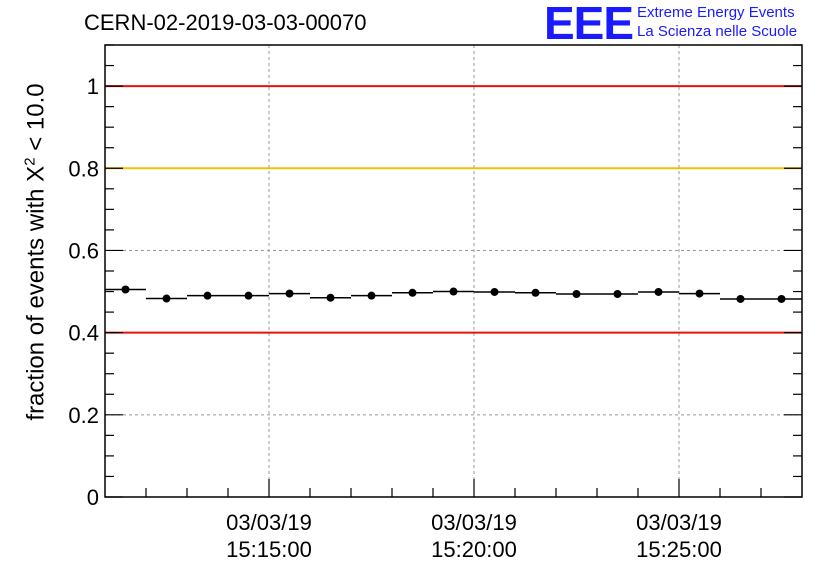  What do you see at coordinates (269, 522) in the screenshot?
I see `x-tick-date-0: 03/03/19` at bounding box center [269, 522].